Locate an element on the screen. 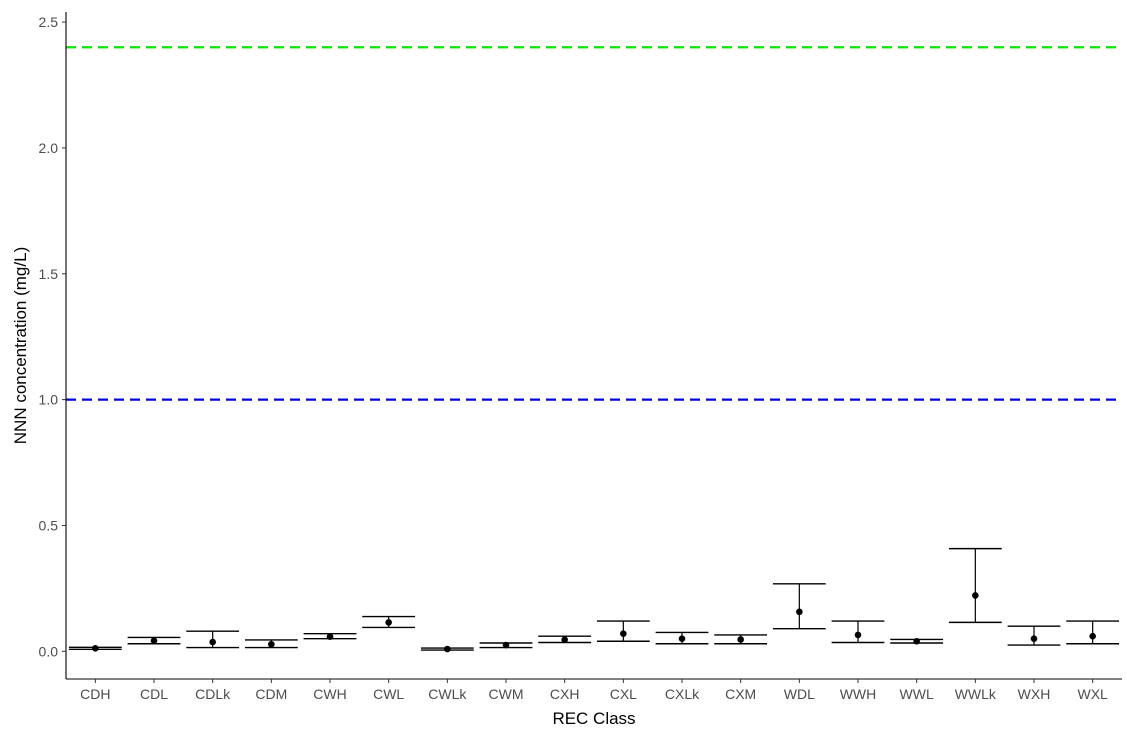  error-bar-CWM is located at coordinates (506, 645).